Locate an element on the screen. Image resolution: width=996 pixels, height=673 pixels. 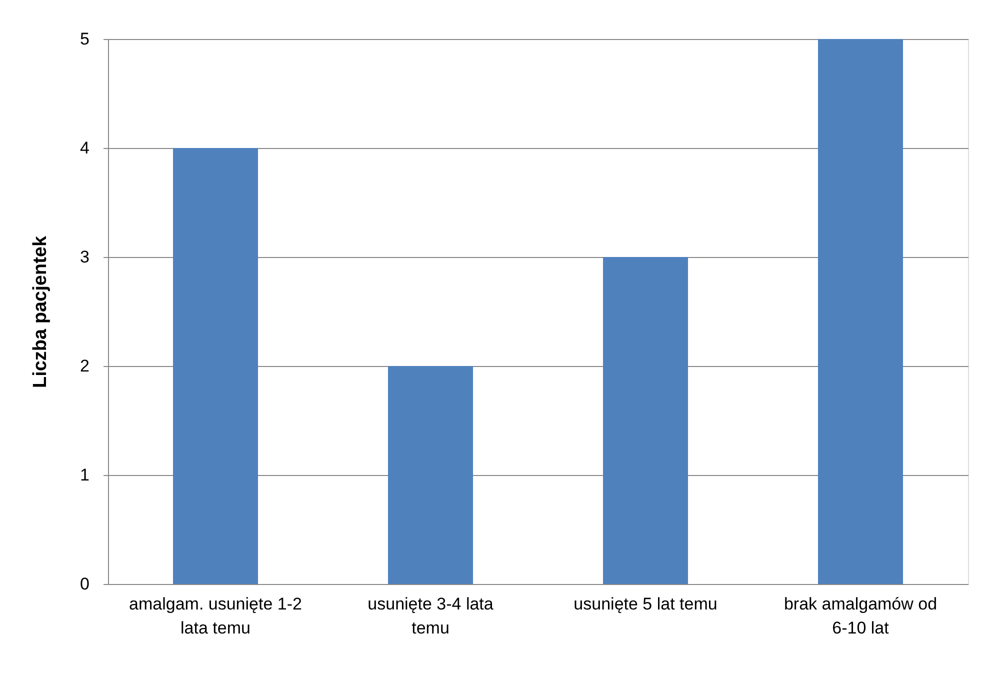
y-tick-label: 3 is located at coordinates (85, 257).